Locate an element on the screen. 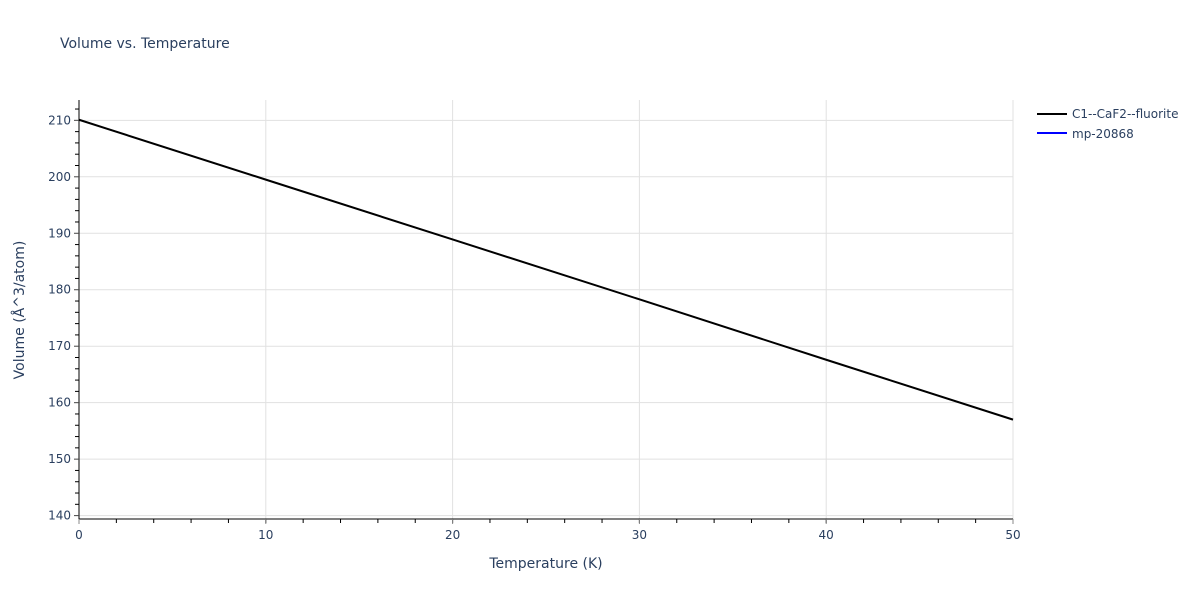  x-axis-title: Temperature (K) is located at coordinates (545, 564).